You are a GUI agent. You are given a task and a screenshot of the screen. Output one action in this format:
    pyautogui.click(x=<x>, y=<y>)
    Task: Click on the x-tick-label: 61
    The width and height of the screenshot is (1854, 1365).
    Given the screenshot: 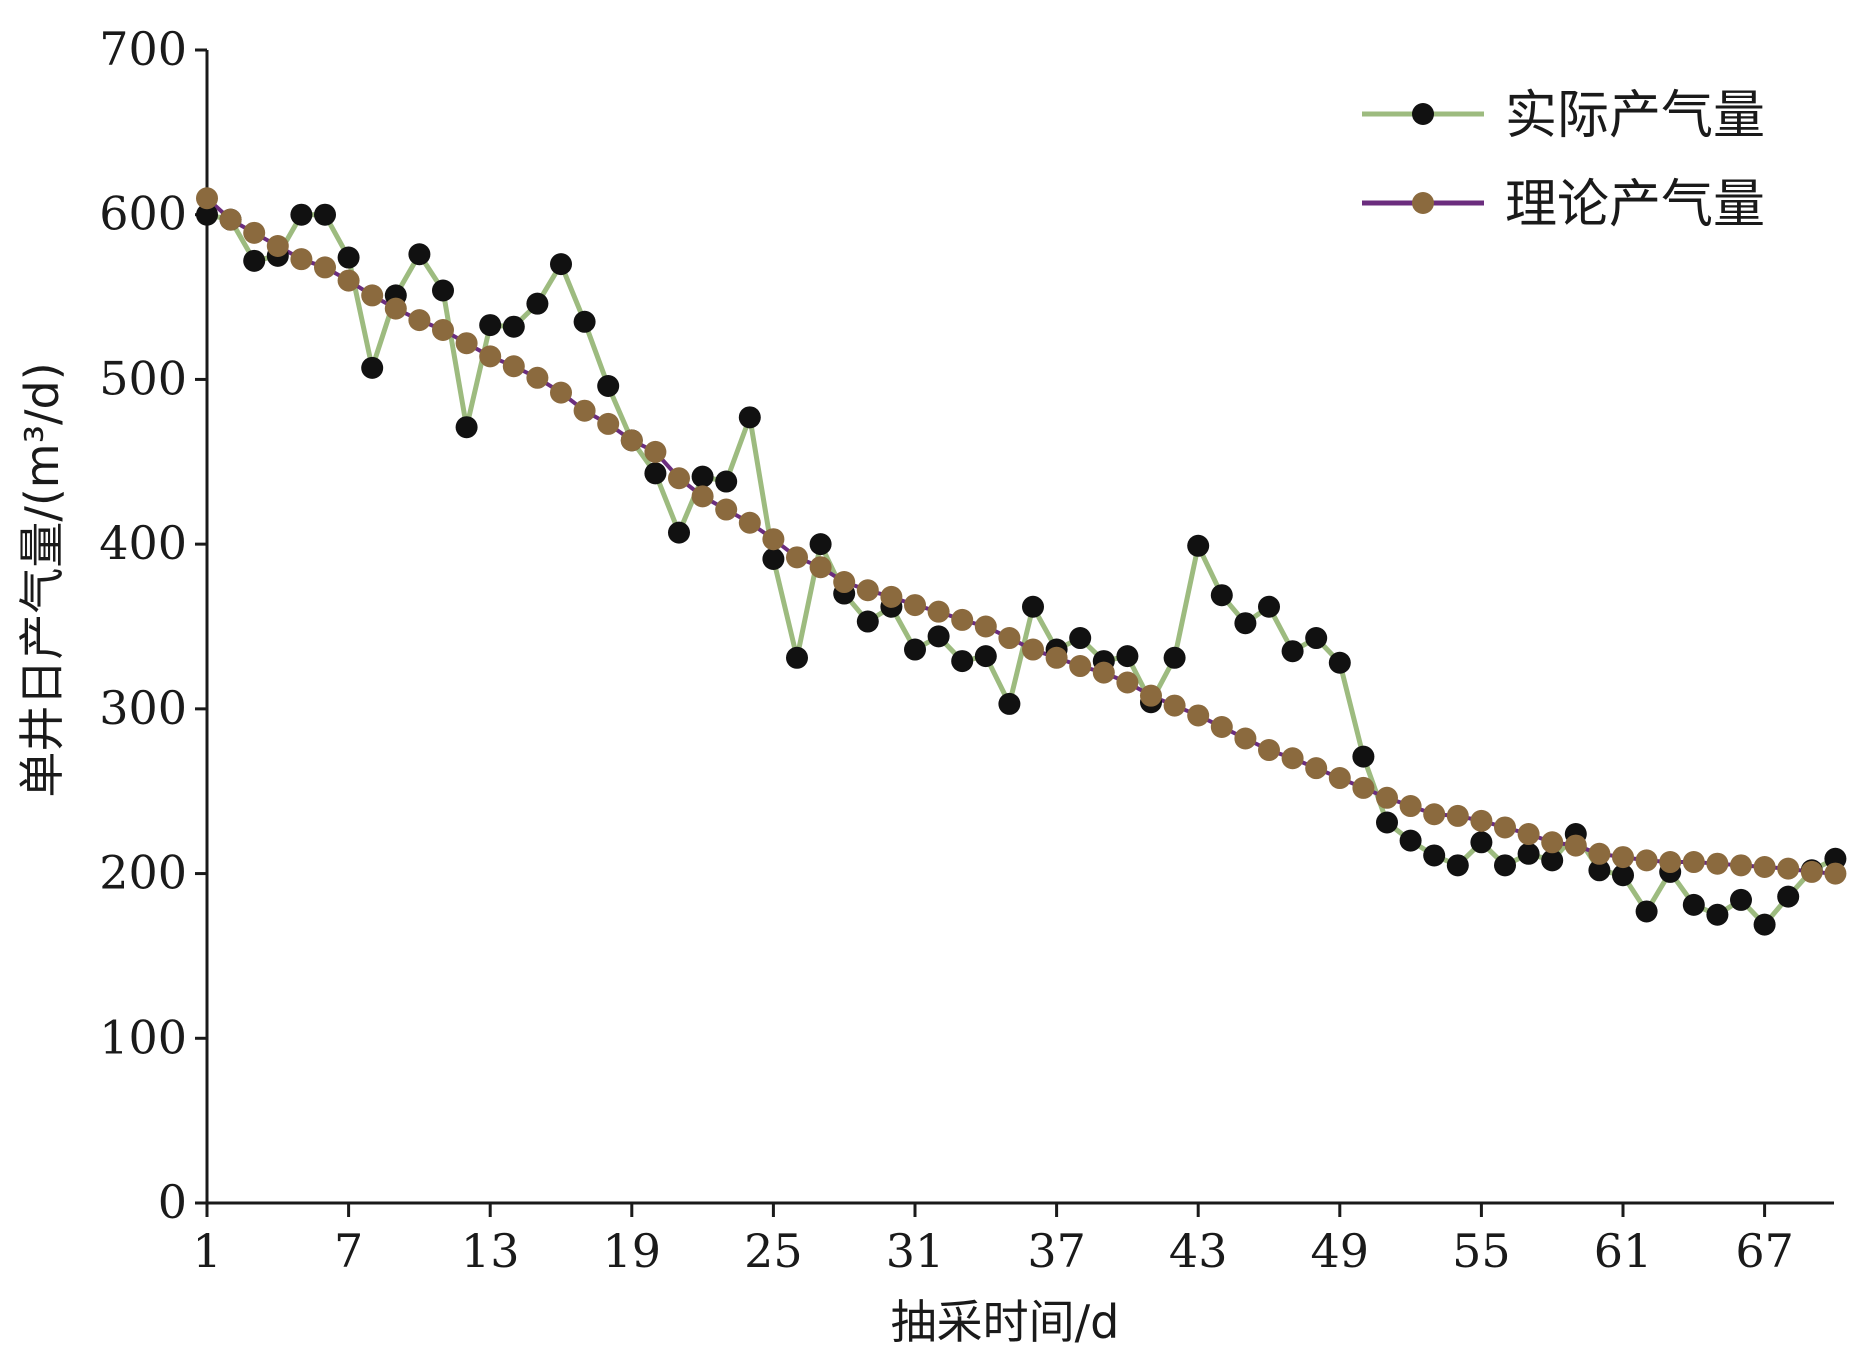 What is the action you would take?
    pyautogui.click(x=1623, y=1251)
    